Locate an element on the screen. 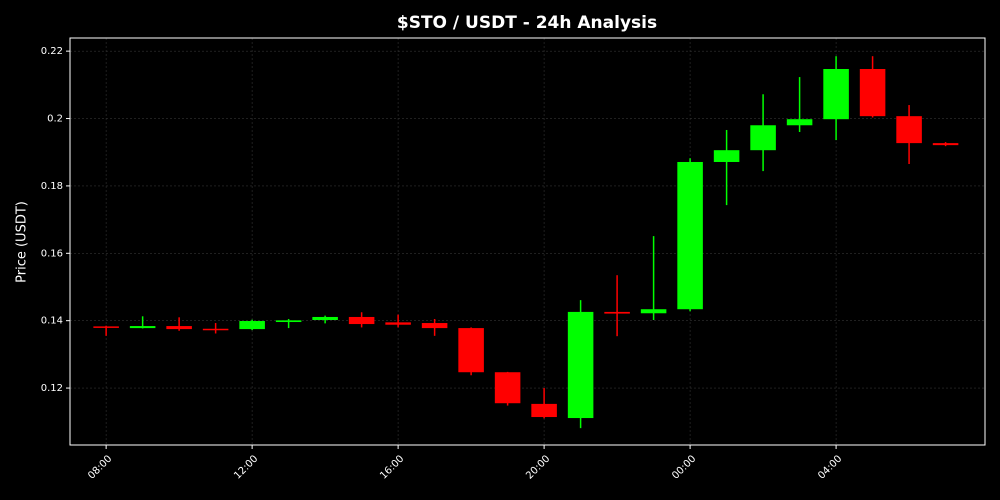 Image resolution: width=1000 pixels, height=500 pixels. y-tick-label: 0.22 is located at coordinates (52, 51).